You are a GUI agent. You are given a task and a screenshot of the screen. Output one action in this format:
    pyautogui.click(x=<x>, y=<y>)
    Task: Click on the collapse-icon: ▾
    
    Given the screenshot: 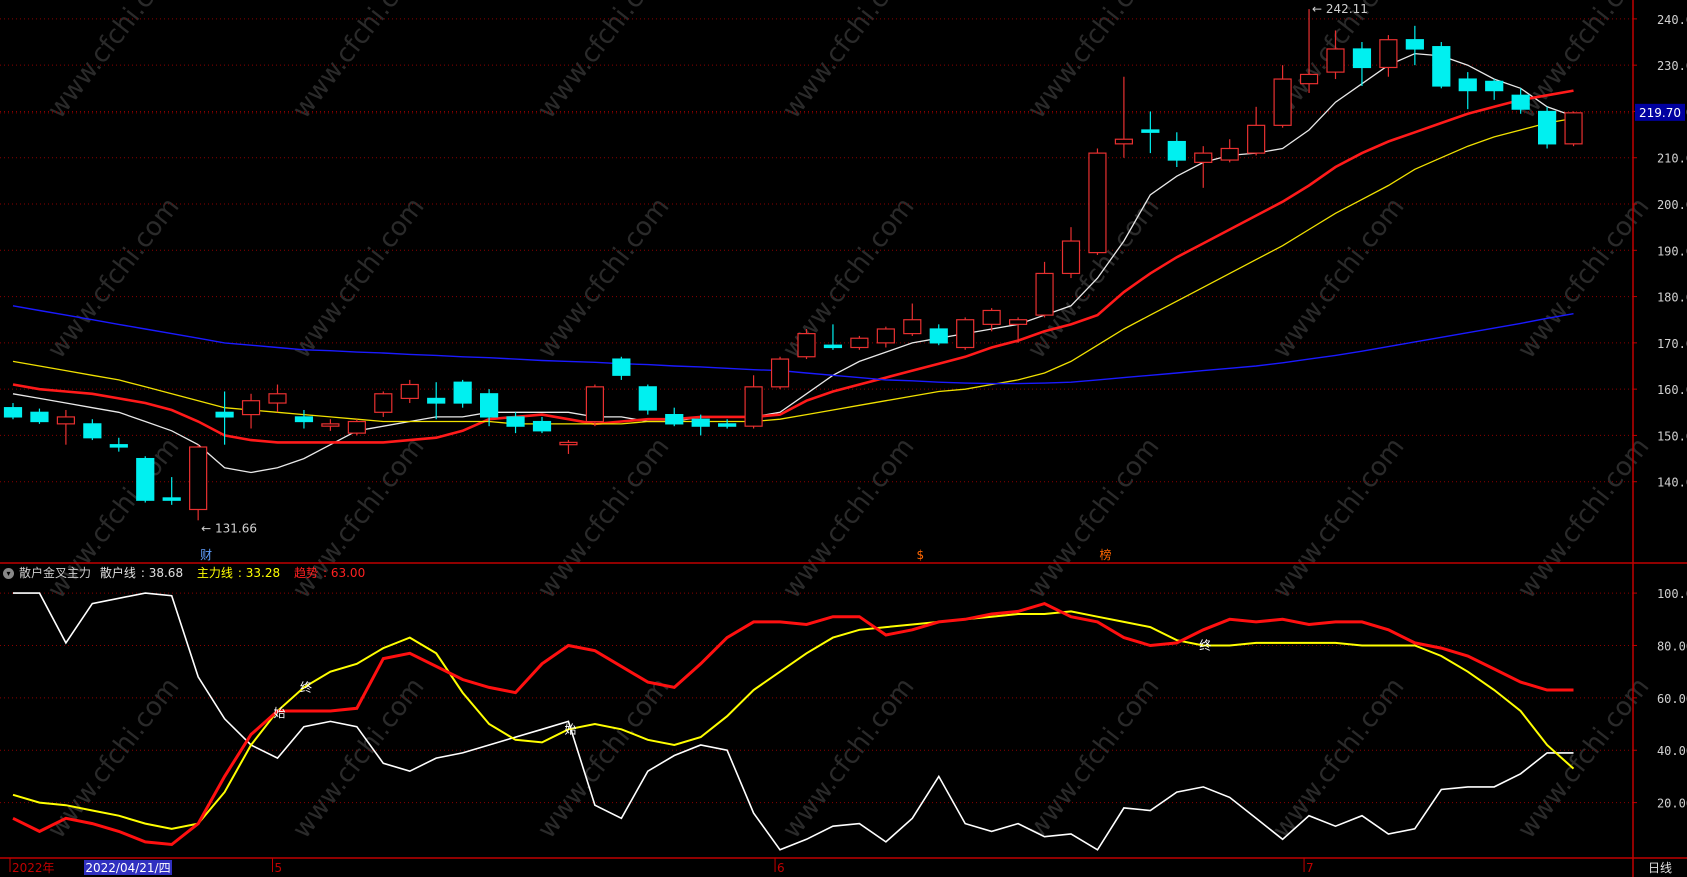 What is the action you would take?
    pyautogui.click(x=8, y=573)
    